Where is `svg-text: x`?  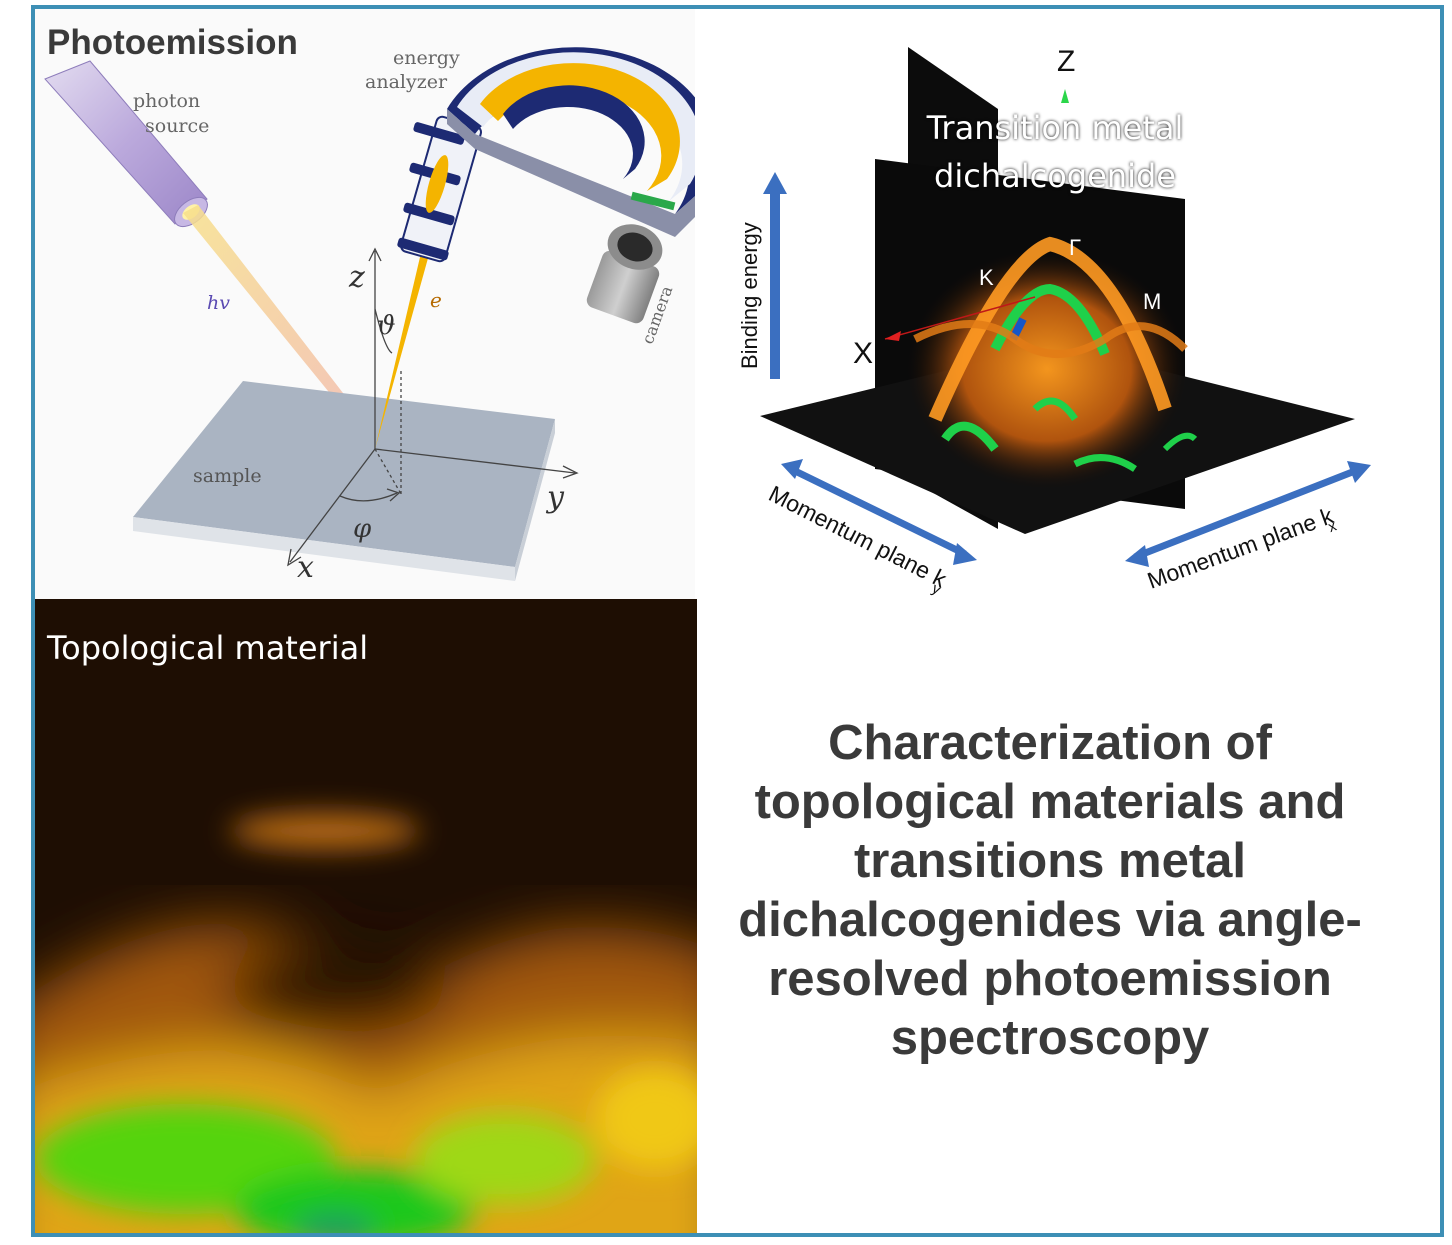
svg-text: x is located at coordinates (1332, 526).